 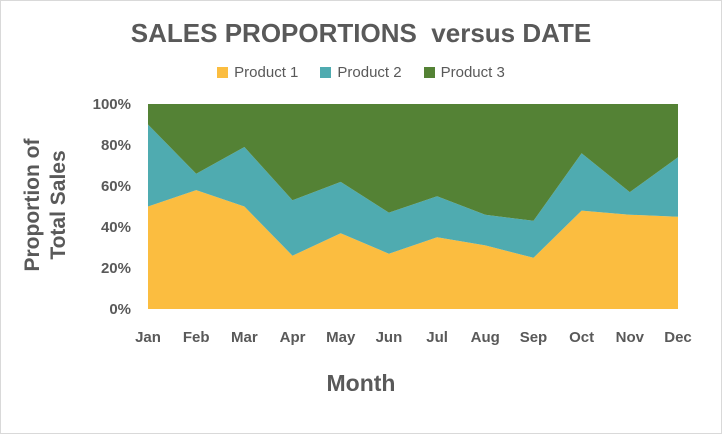 I want to click on legend-label-product-2: Product 2, so click(x=369, y=72).